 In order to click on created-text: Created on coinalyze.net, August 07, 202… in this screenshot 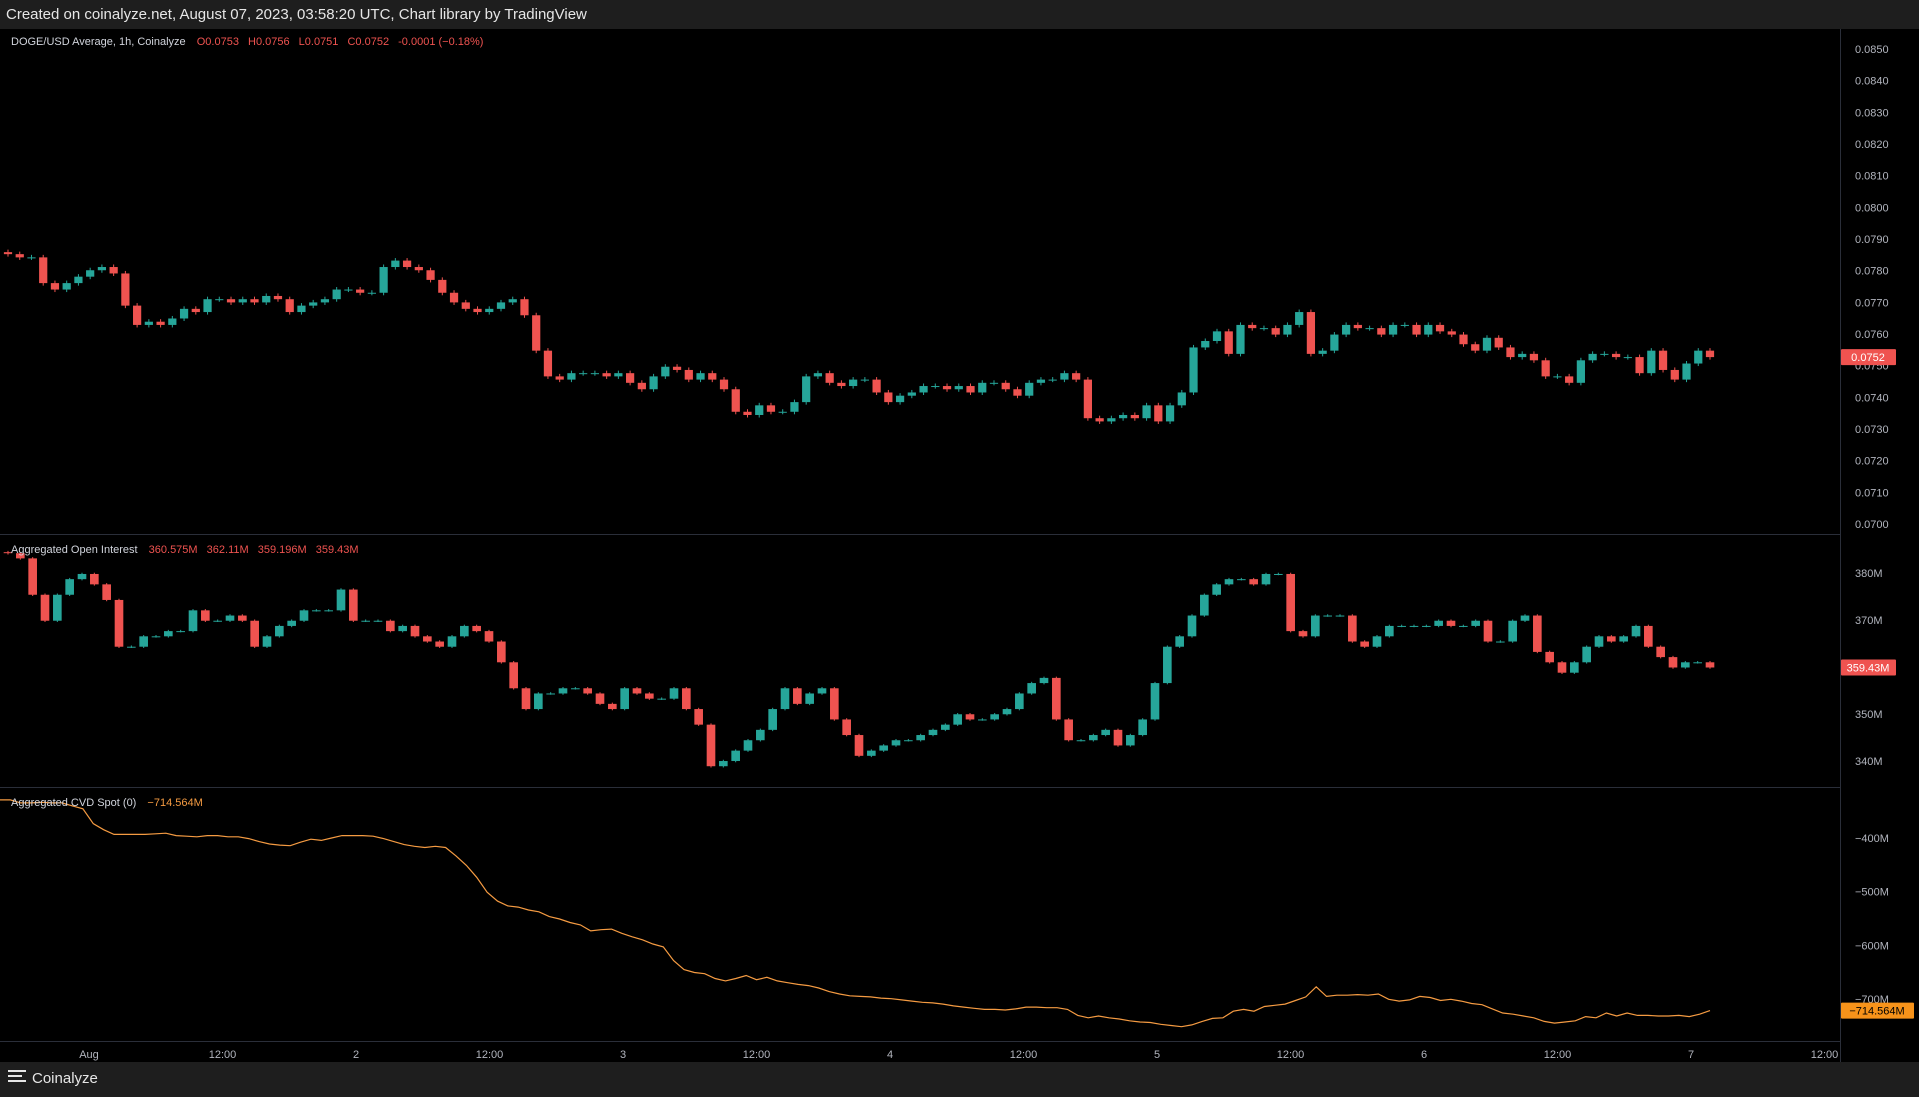, I will do `click(296, 14)`.